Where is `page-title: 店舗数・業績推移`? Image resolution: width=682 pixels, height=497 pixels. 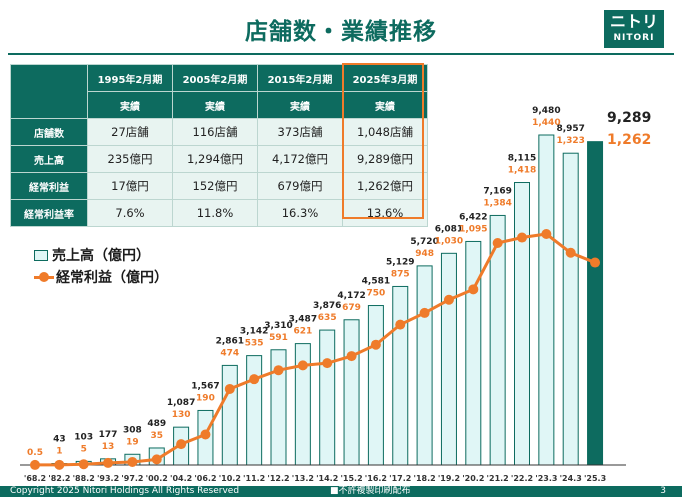
page-title: 店舗数・業績推移 is located at coordinates (341, 32).